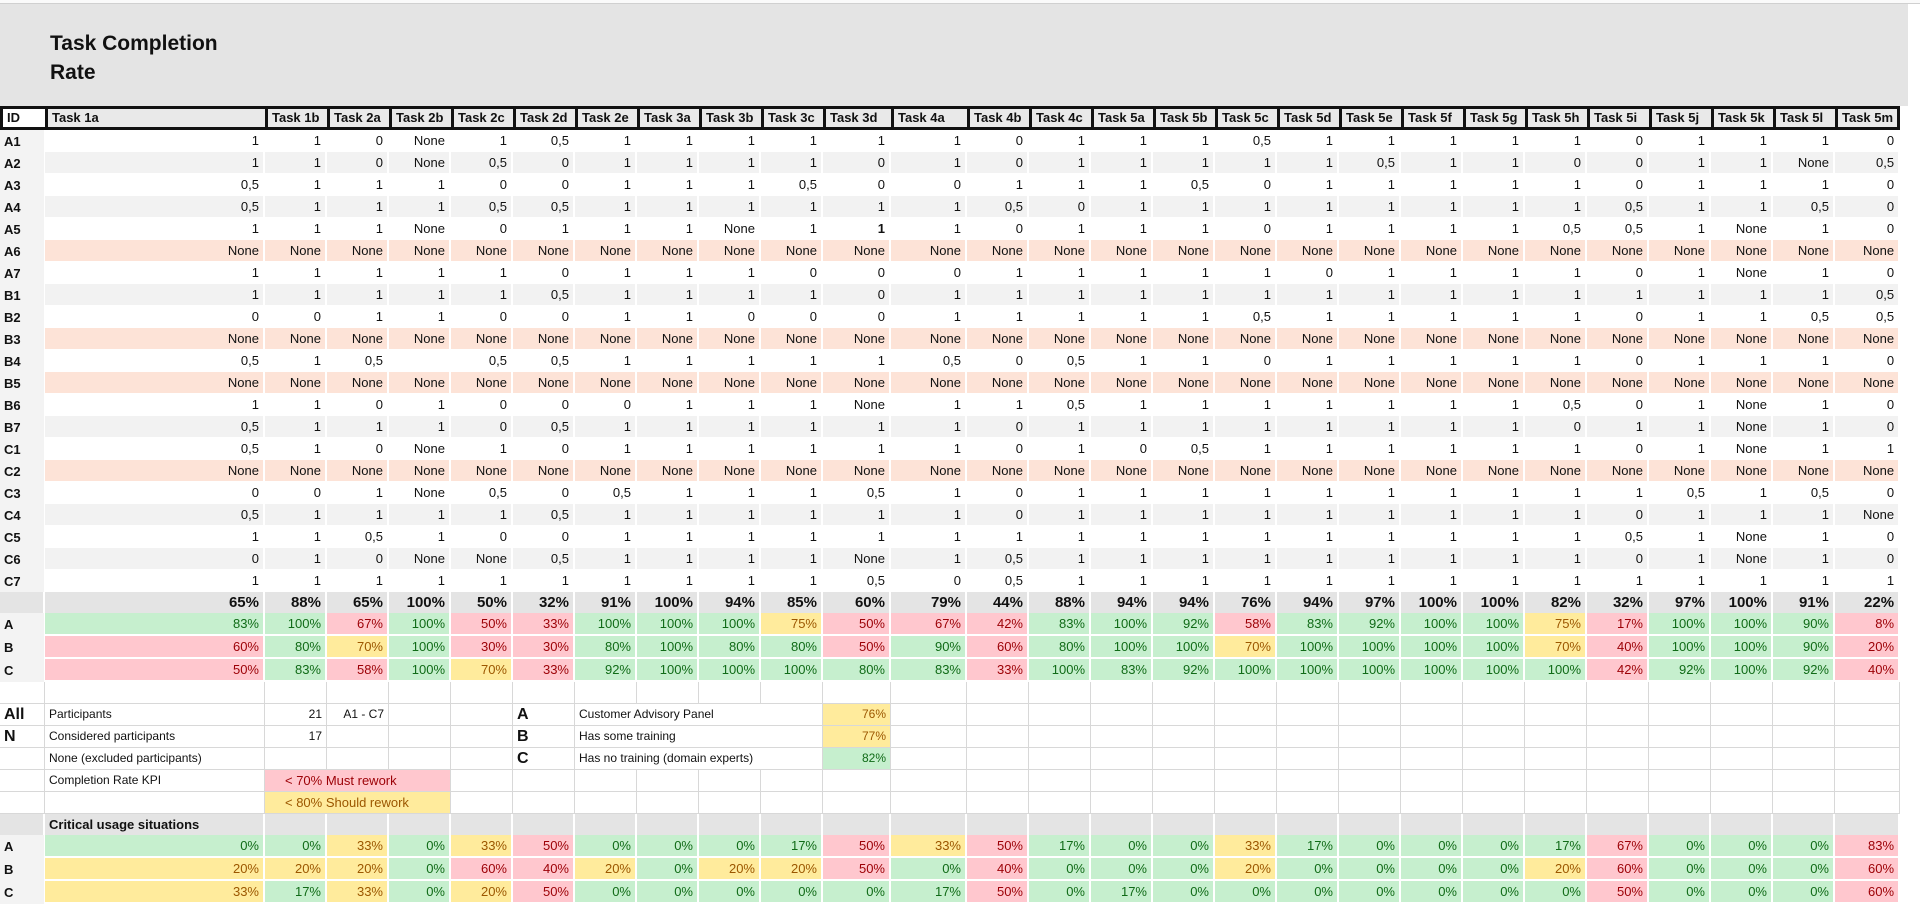 The height and width of the screenshot is (904, 1920). What do you see at coordinates (606, 870) in the screenshot?
I see `critical-rate-cell: 20%` at bounding box center [606, 870].